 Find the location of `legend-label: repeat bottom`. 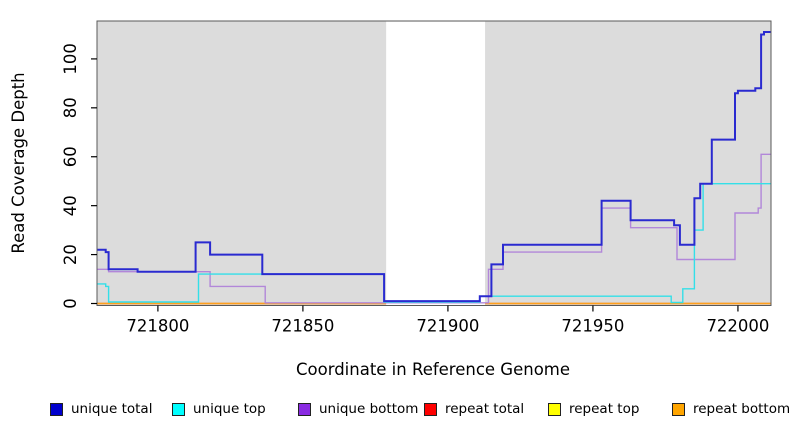

legend-label: repeat bottom is located at coordinates (742, 409).